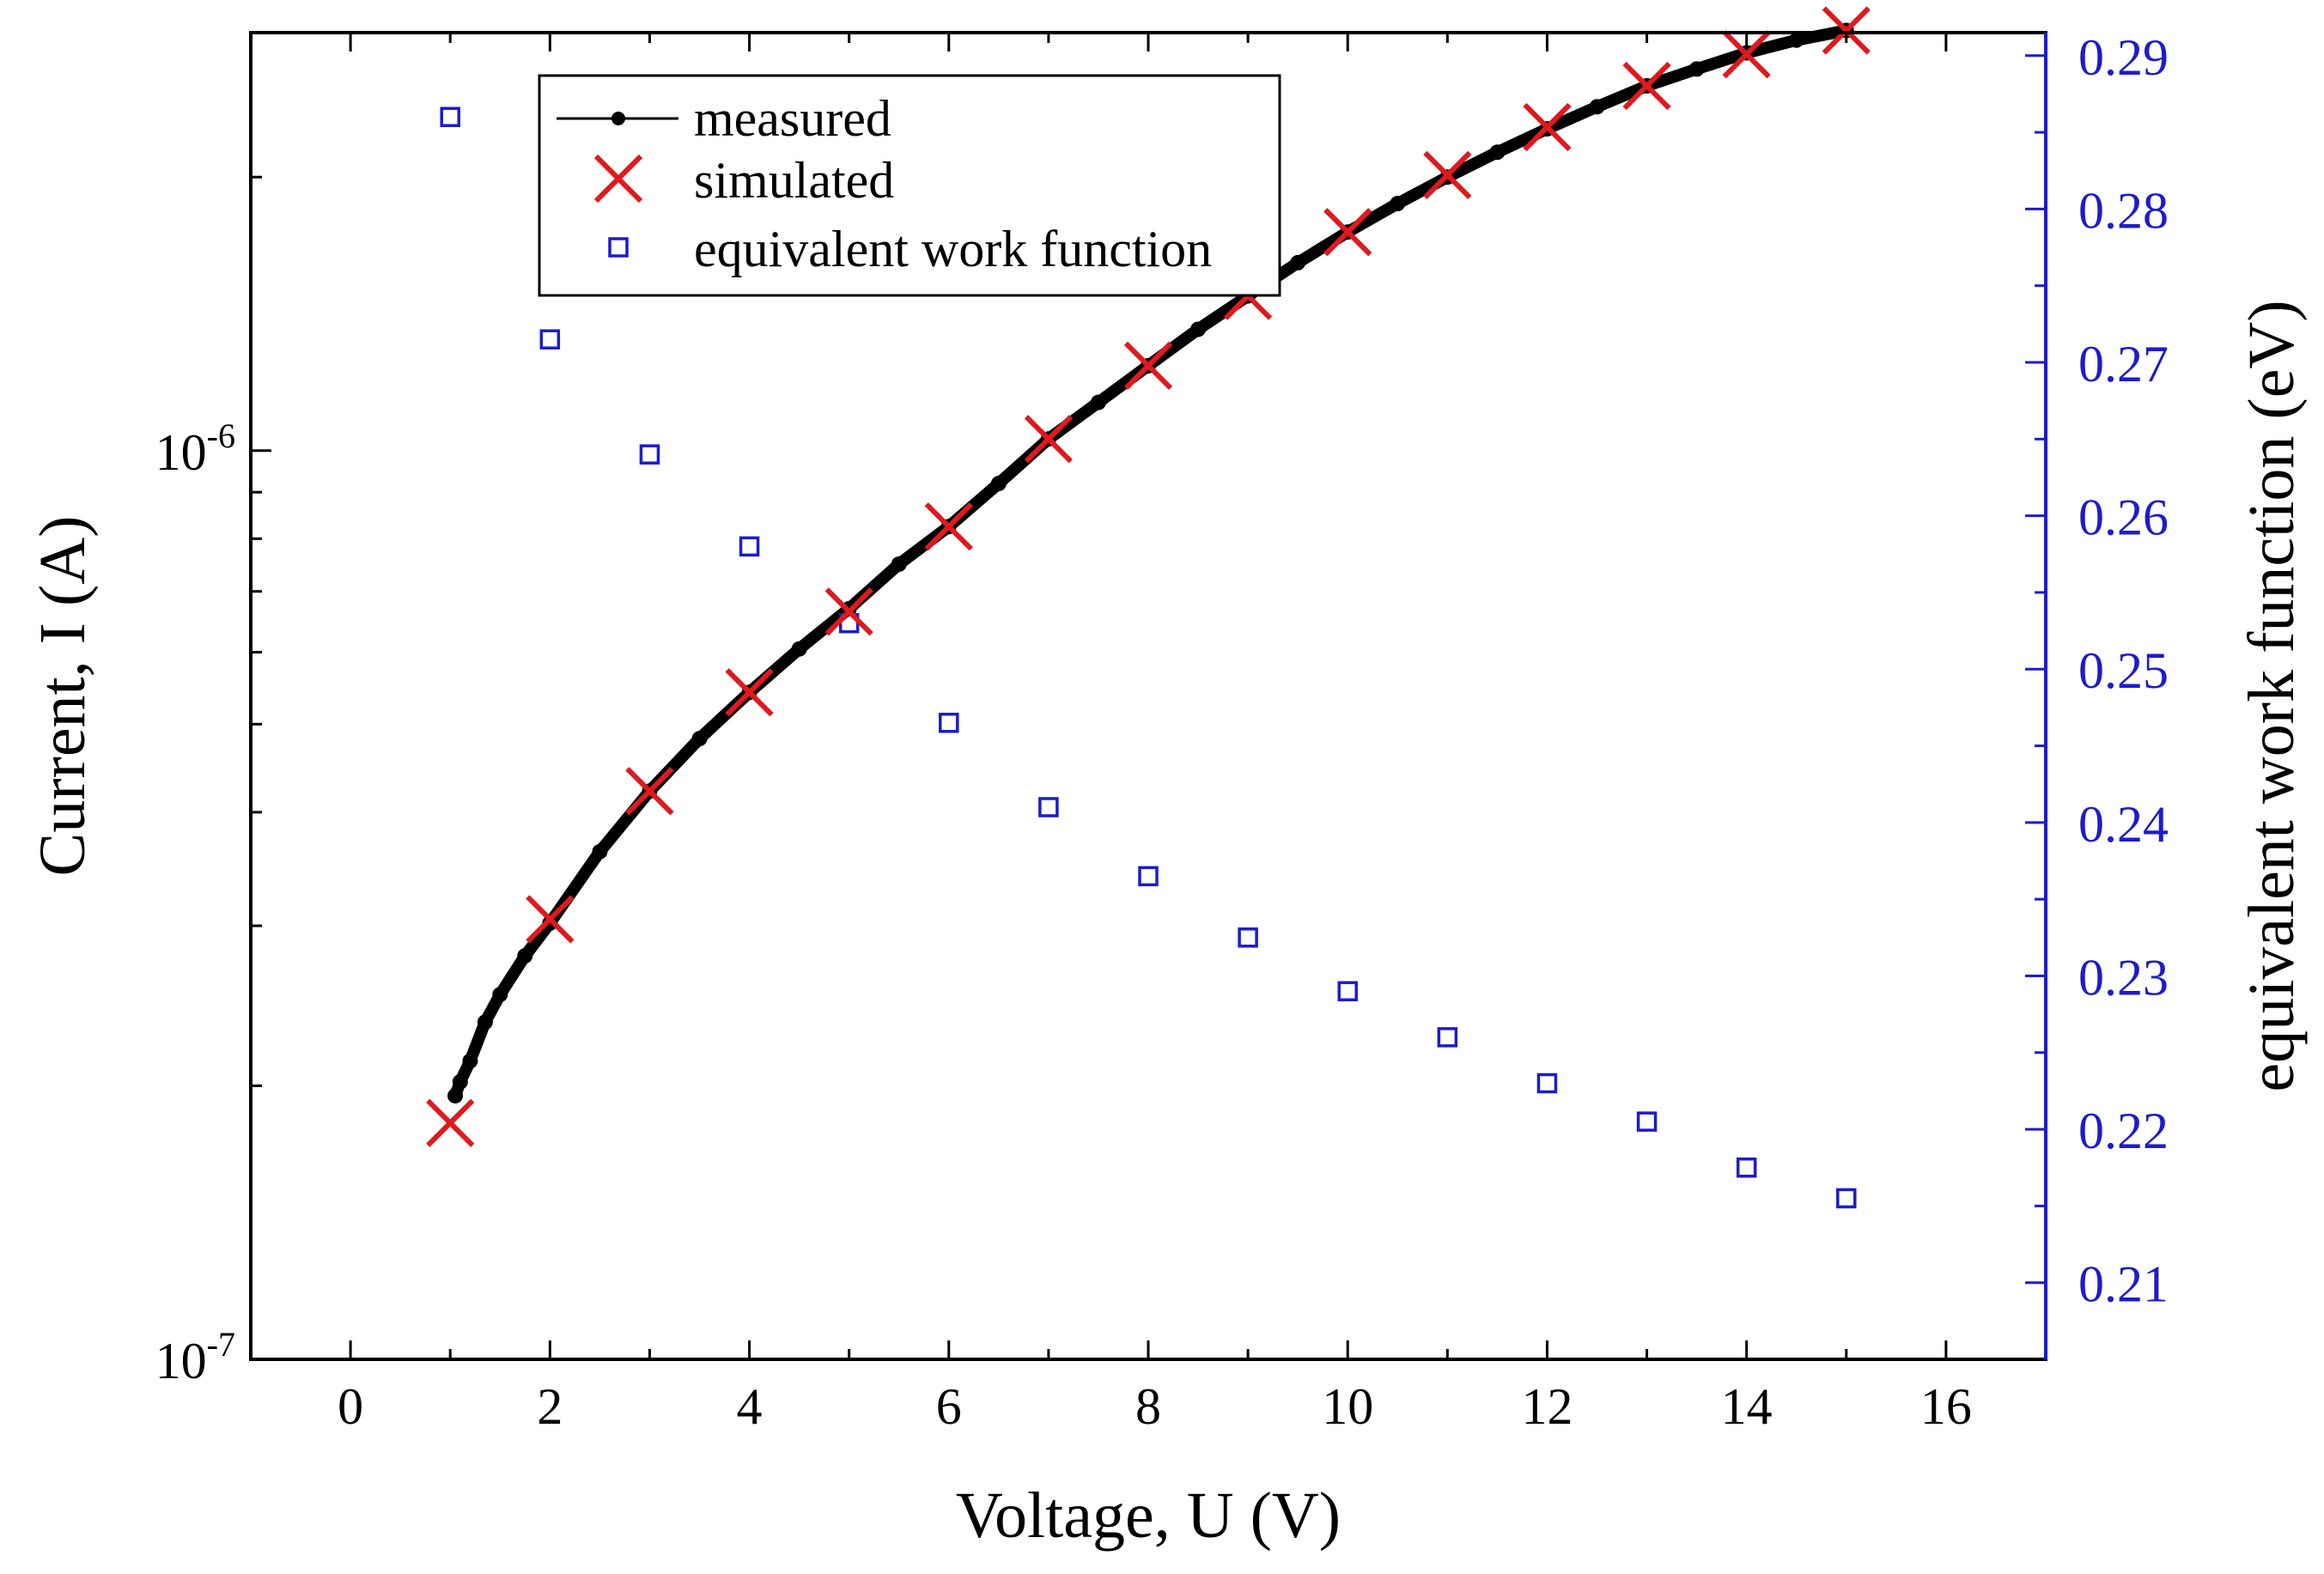  I want to click on x-tick-label: 0, so click(351, 1407).